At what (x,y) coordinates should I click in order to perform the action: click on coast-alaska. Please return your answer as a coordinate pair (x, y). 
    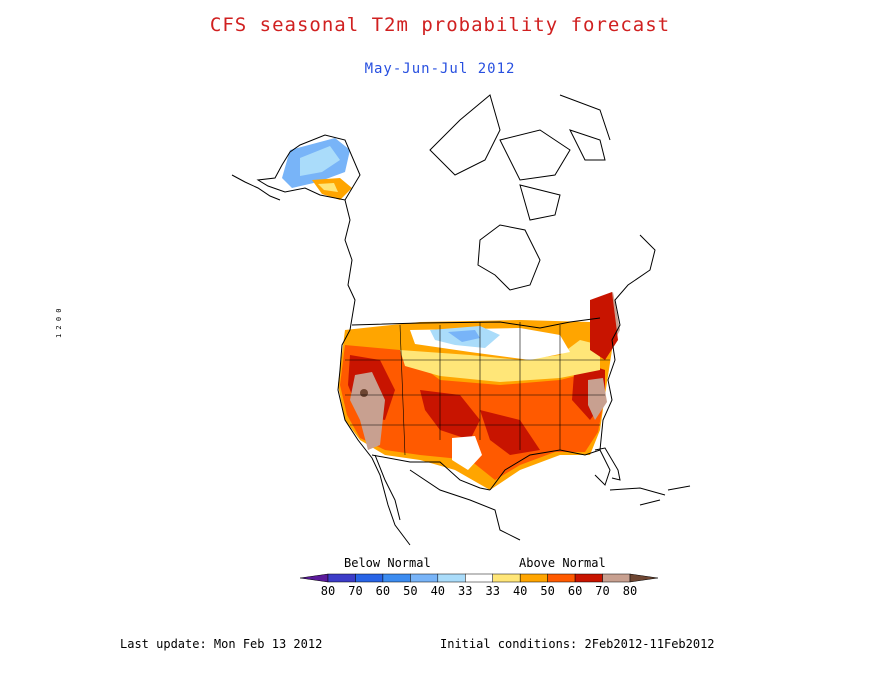
    Looking at the image, I should click on (308, 167).